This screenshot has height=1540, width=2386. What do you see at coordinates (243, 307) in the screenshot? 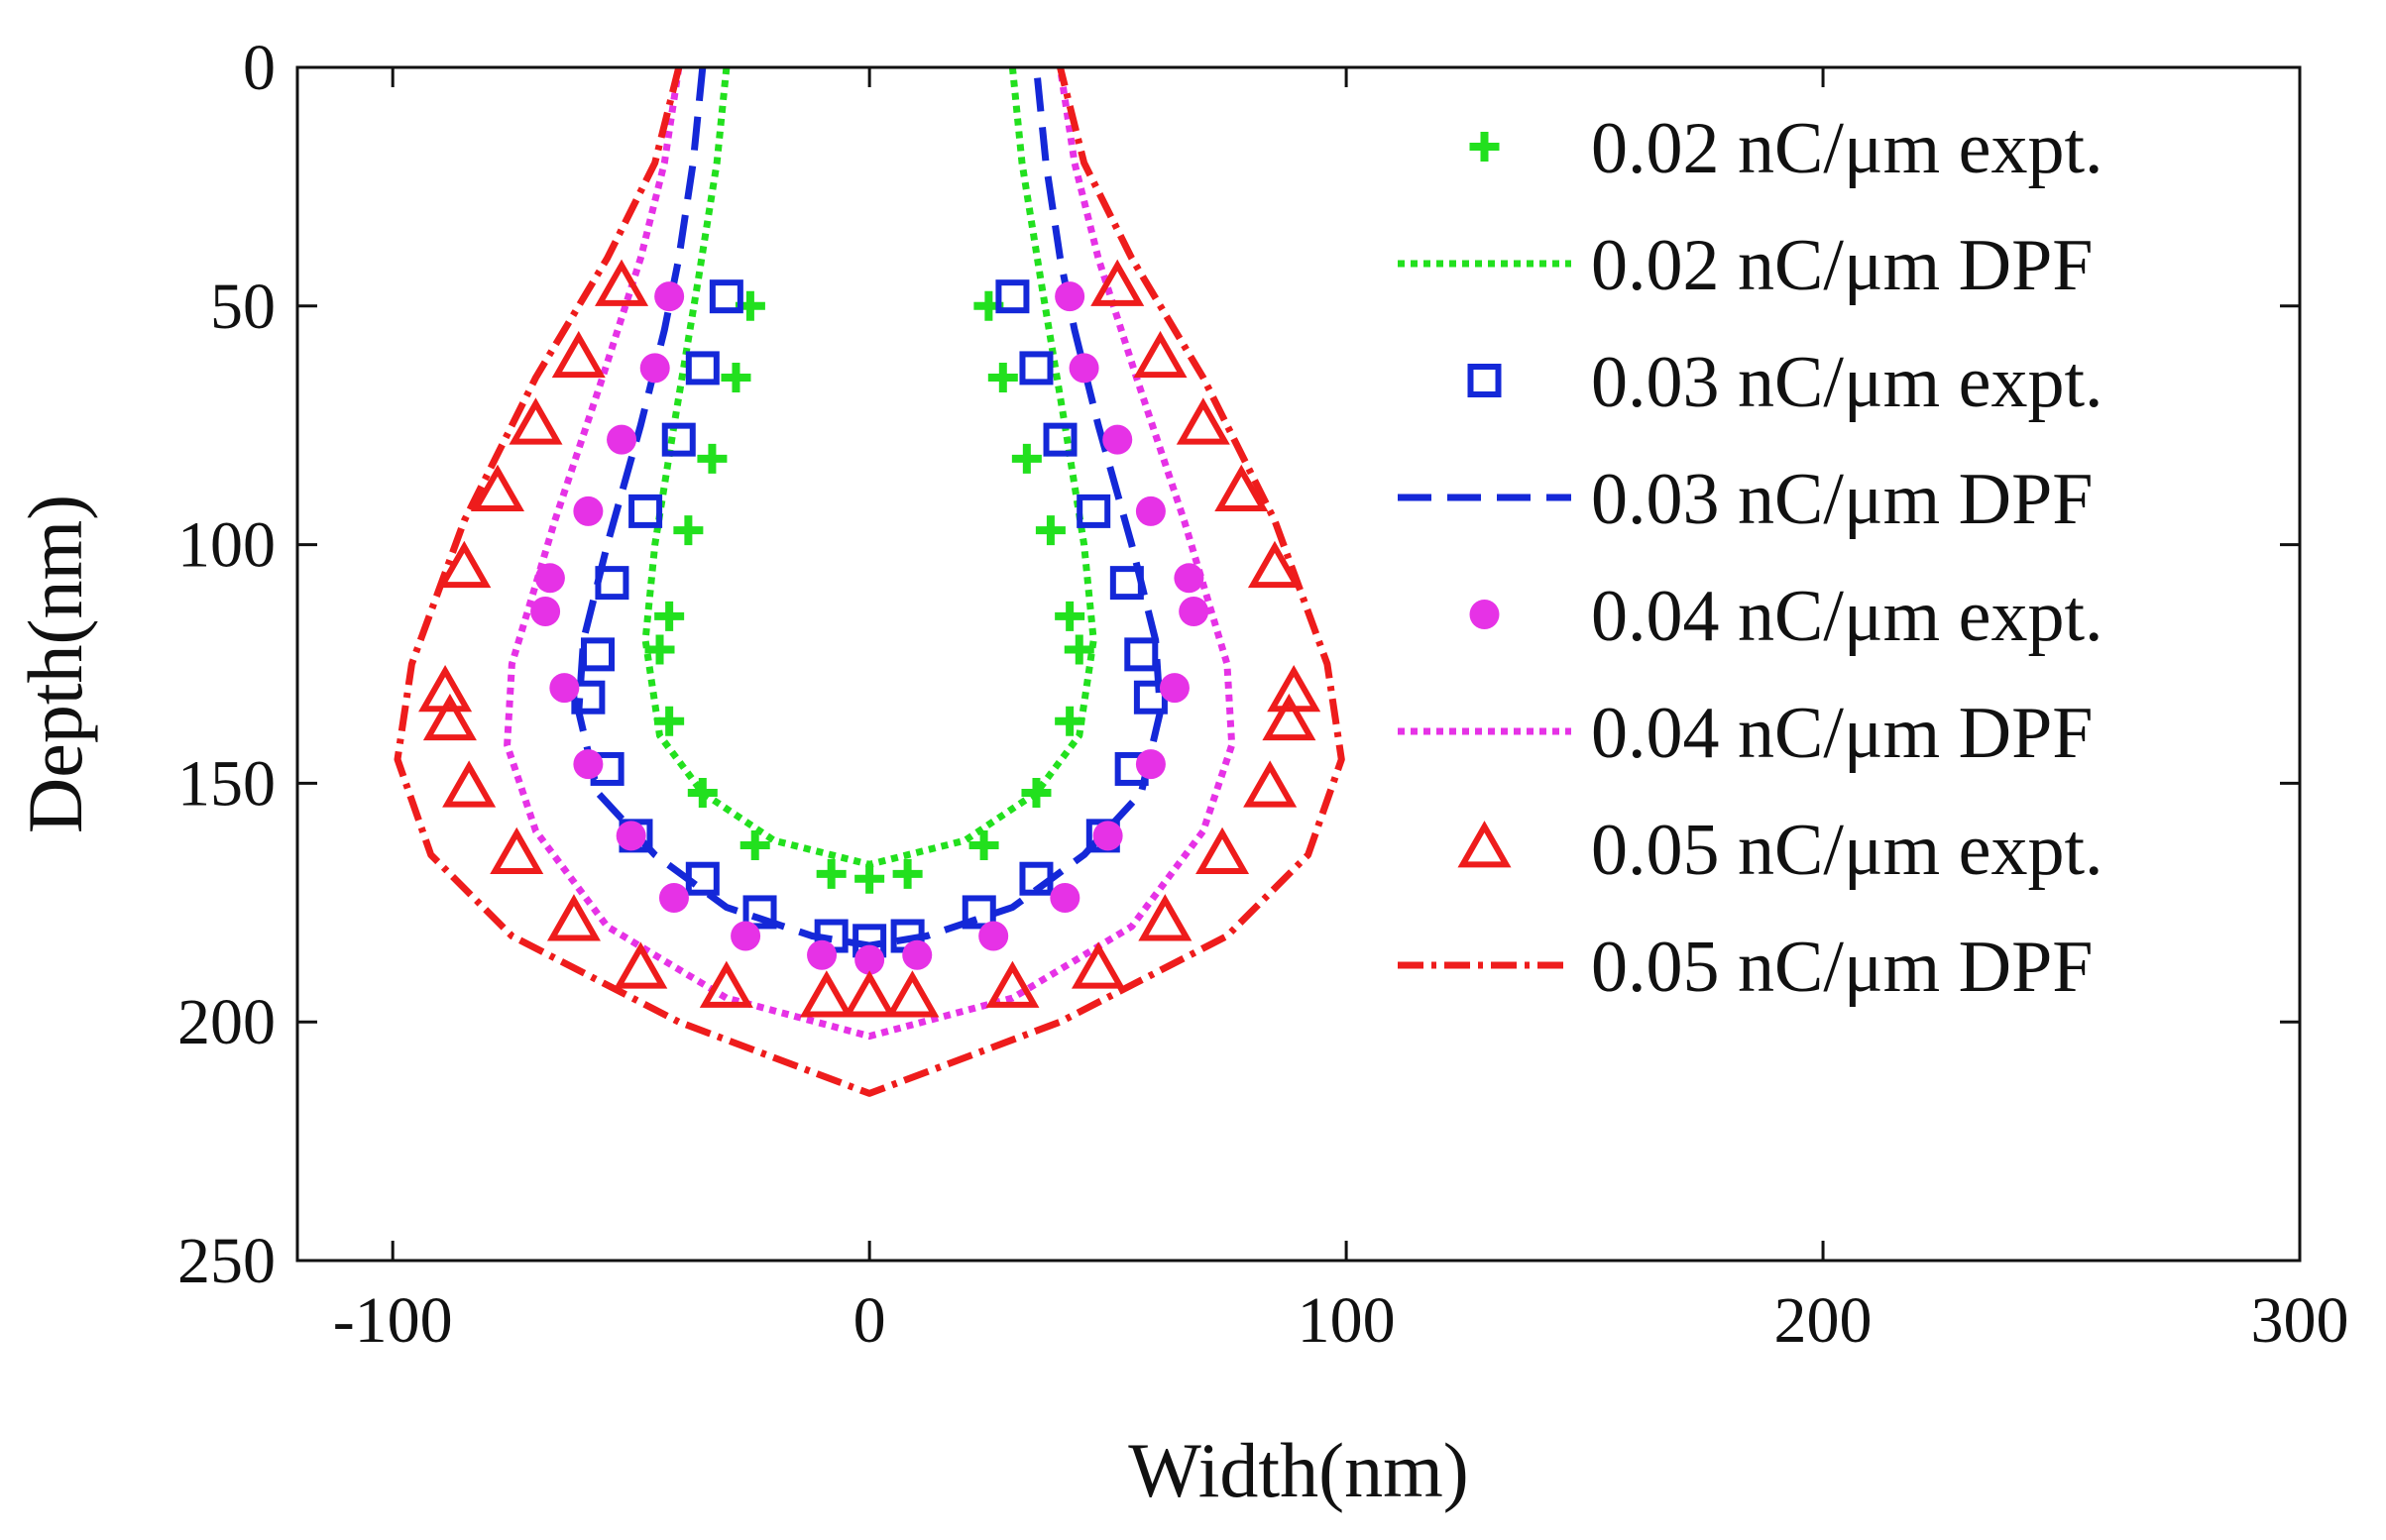
I see `y-tick-label: 50` at bounding box center [243, 307].